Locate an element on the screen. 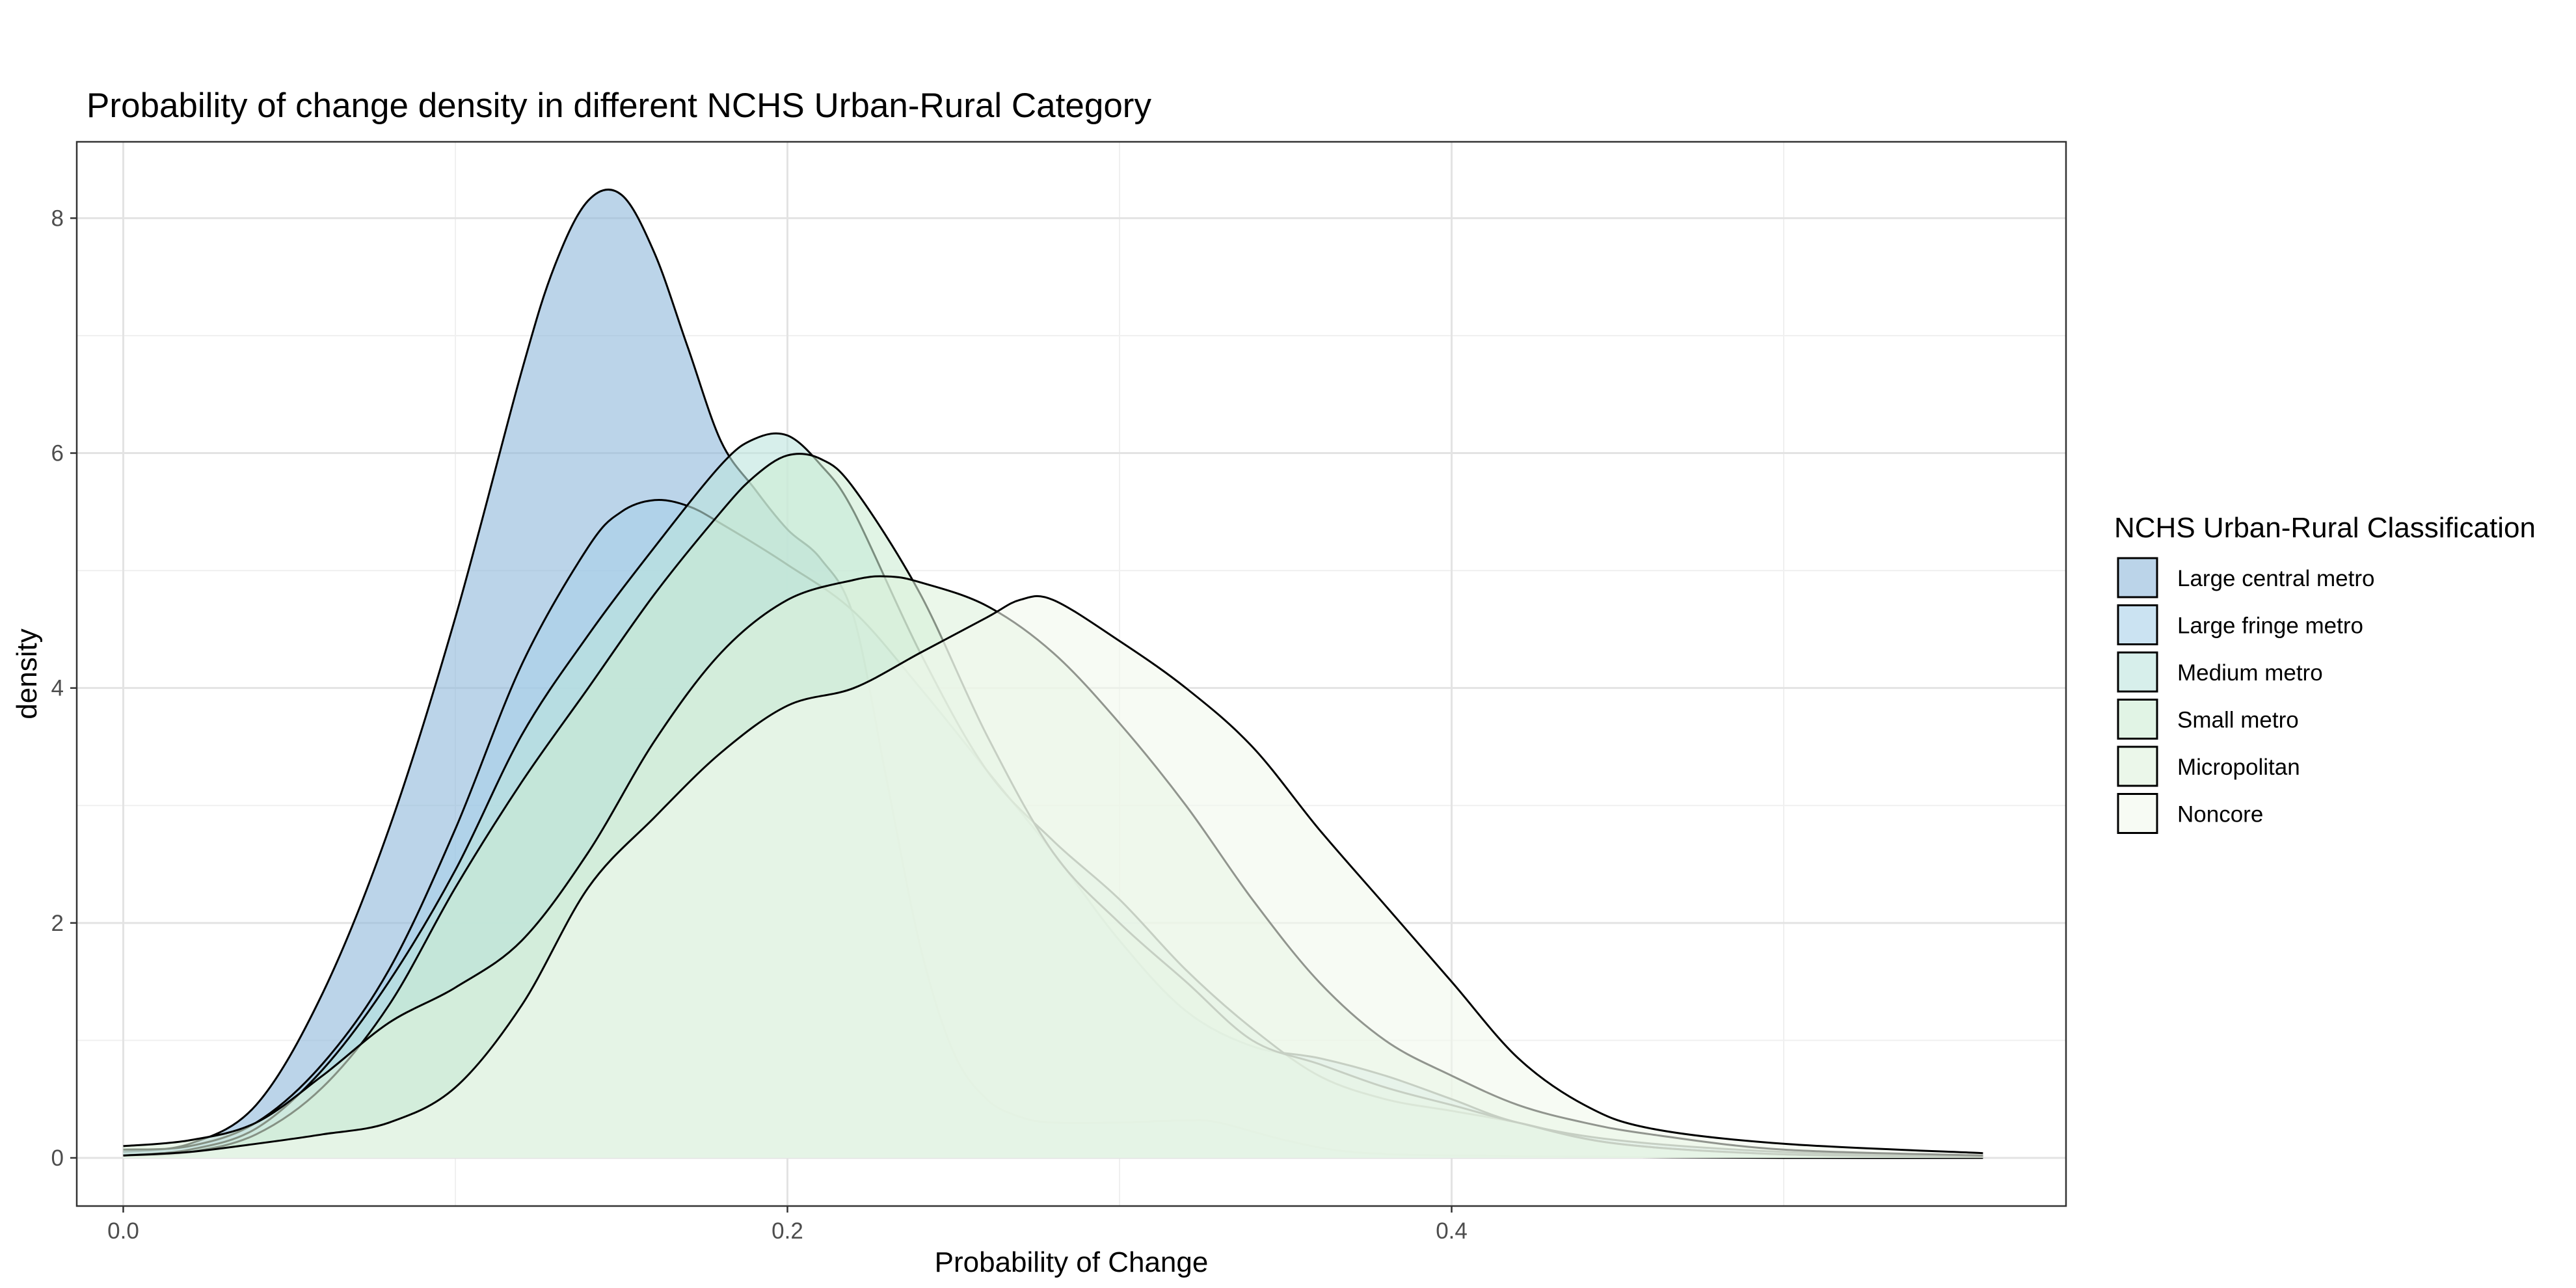 This screenshot has height=1288, width=2576. legend-label-6: Noncore is located at coordinates (2220, 815).